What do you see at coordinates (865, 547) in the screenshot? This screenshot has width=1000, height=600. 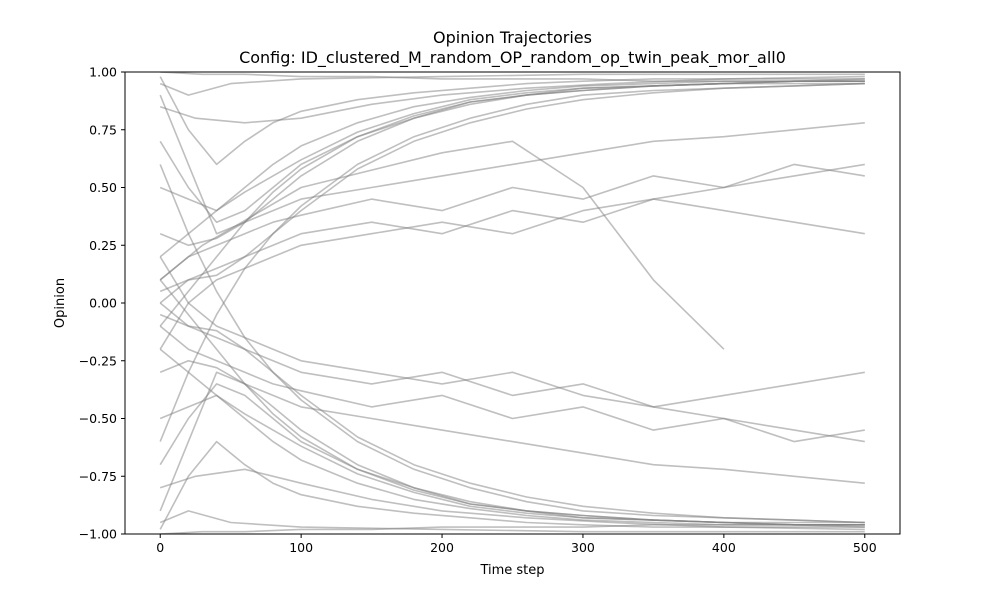 I see `x-tick-label: 500` at bounding box center [865, 547].